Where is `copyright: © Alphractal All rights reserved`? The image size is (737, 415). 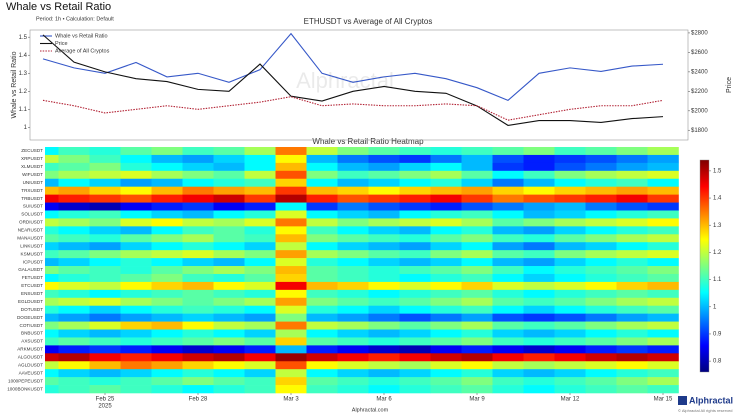
copyright: © Alphractal All rights reserved is located at coordinates (705, 410).